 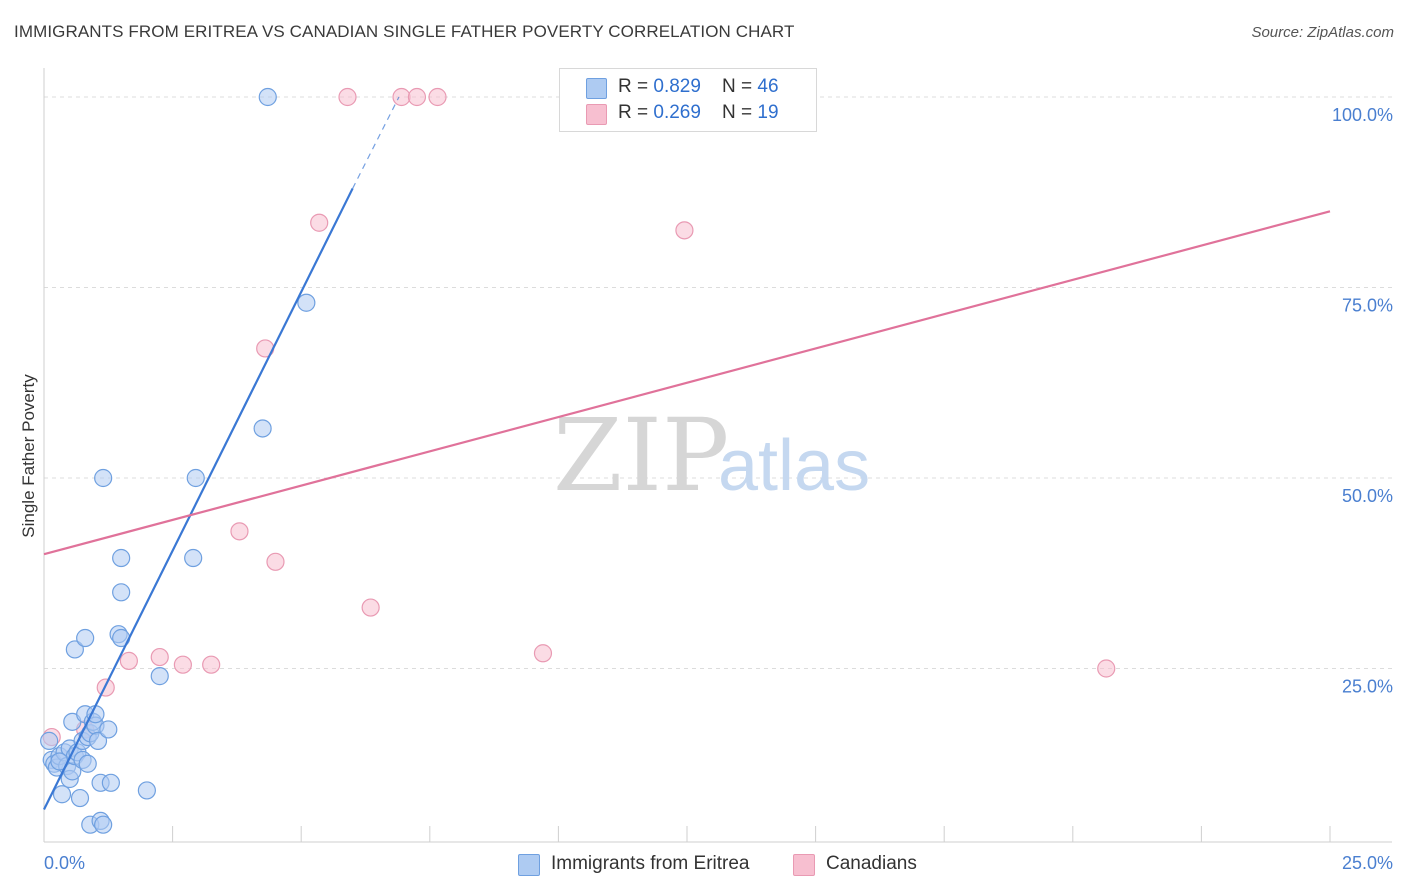 What do you see at coordinates (1322, 32) in the screenshot?
I see `source-label: Source: ZipAtlas.com` at bounding box center [1322, 32].